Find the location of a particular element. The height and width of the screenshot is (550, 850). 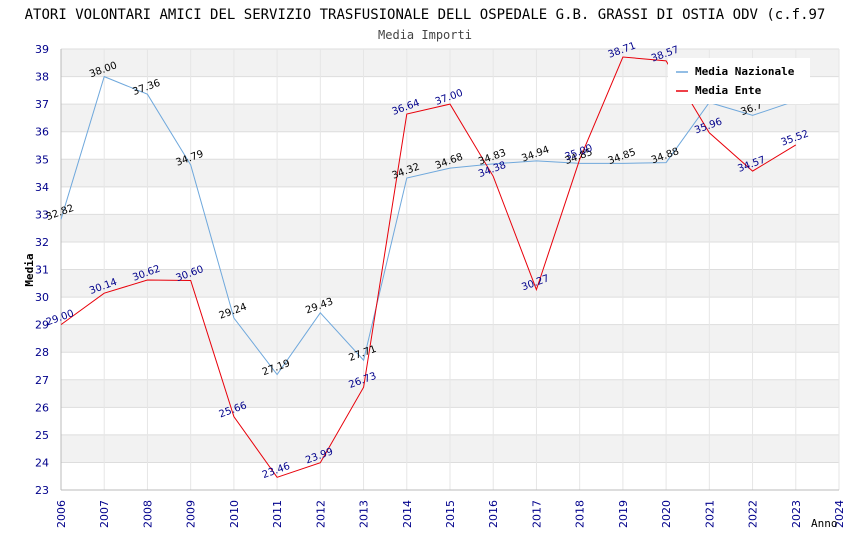

y-tick-label: 28 is located at coordinates (42, 352).